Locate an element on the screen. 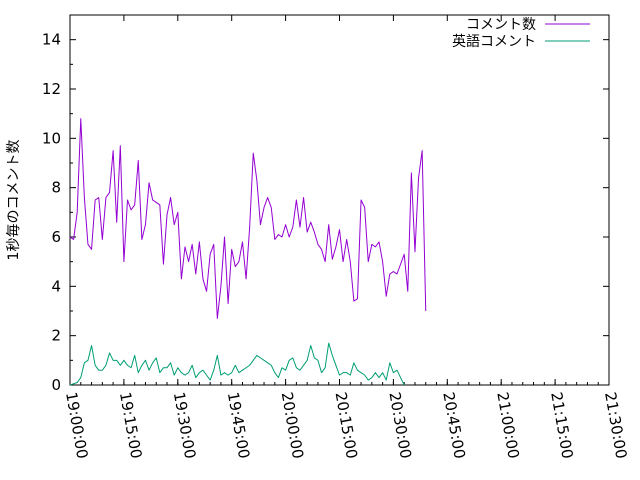 This screenshot has width=640, height=480. x-tick-label: 21:15:00 is located at coordinates (561, 425).